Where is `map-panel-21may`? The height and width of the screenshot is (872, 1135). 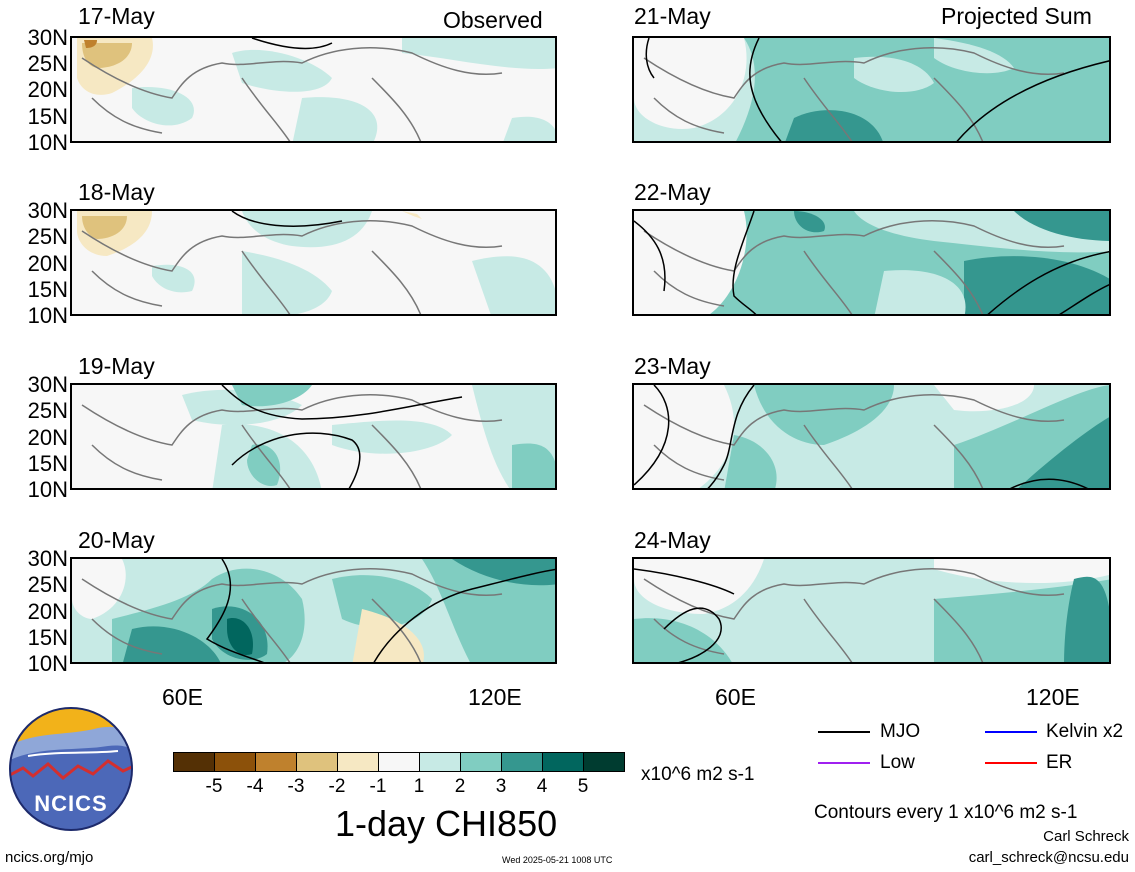 map-panel-21may is located at coordinates (871, 89).